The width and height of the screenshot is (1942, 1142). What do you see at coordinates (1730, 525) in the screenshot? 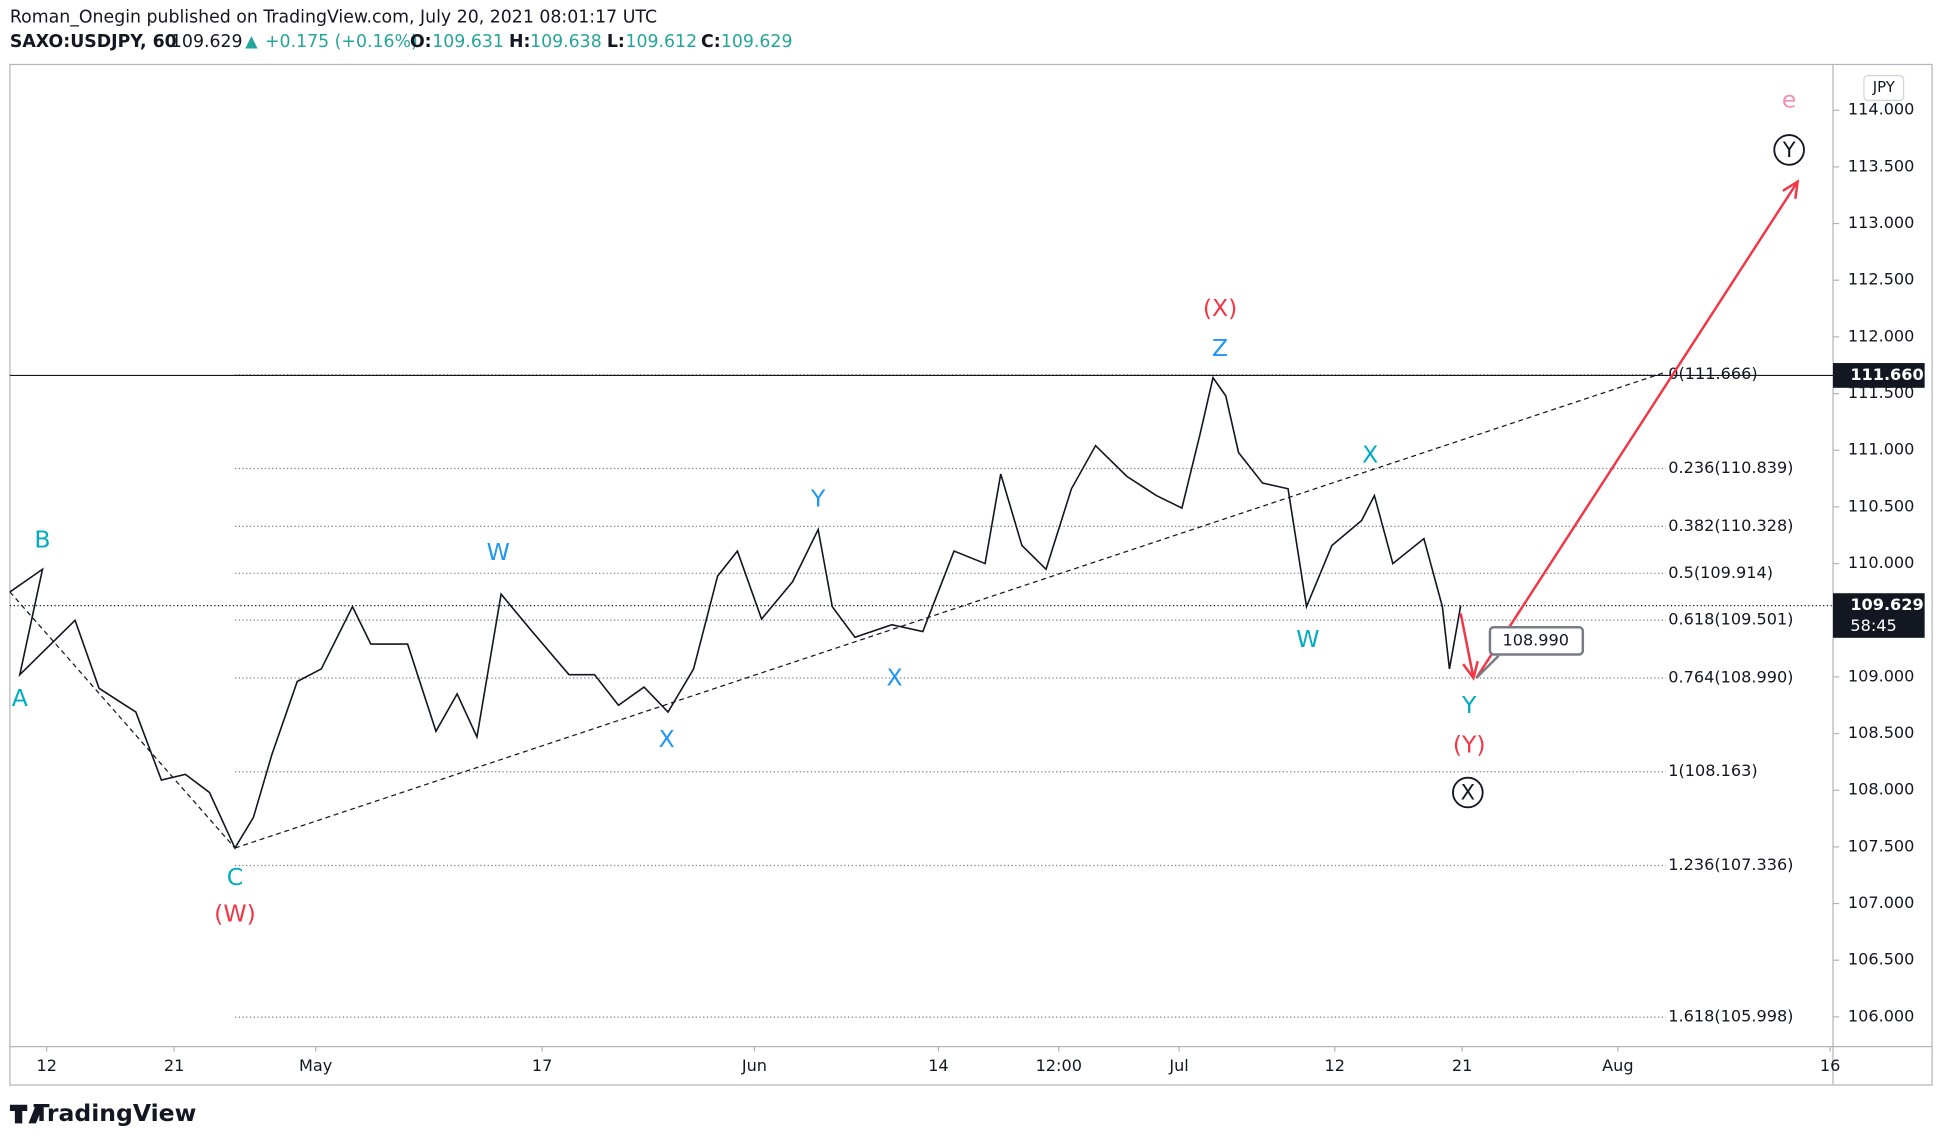
I see `fib-label: 0.382(110.328)` at bounding box center [1730, 525].